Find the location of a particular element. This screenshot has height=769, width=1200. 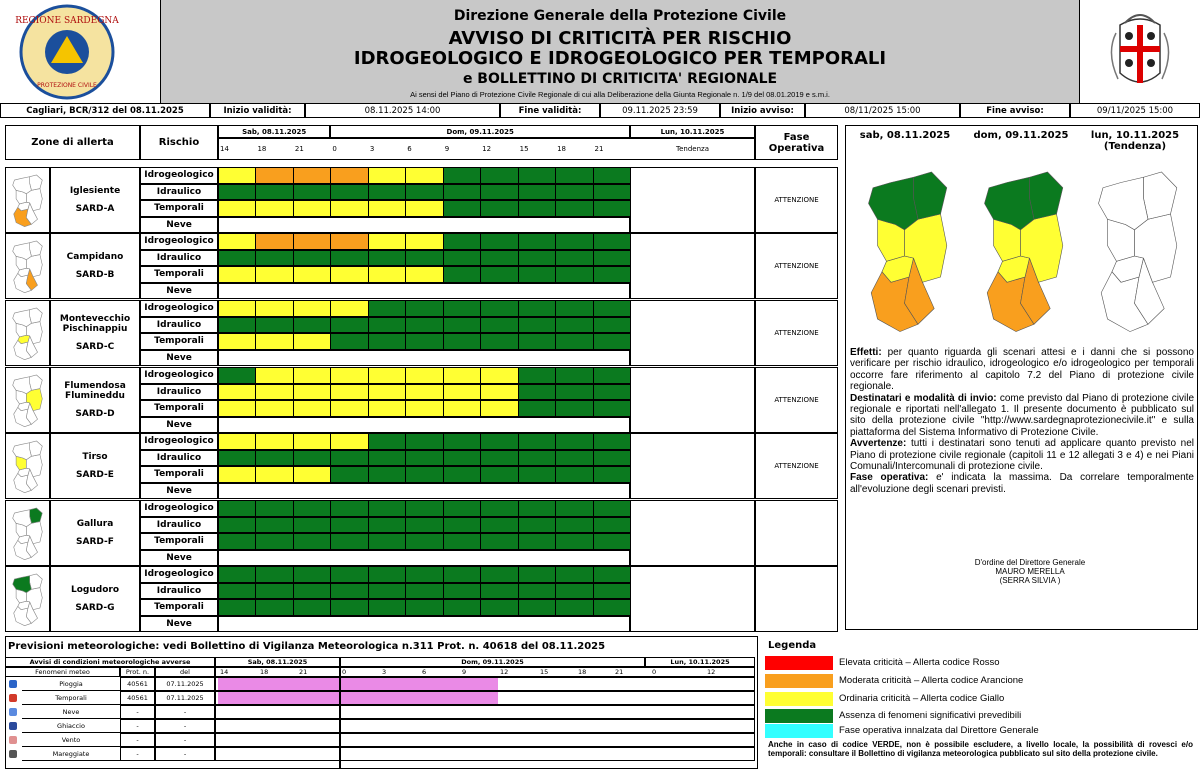

map-date-text: sab, 08.11.2025 is located at coordinates (905, 135).